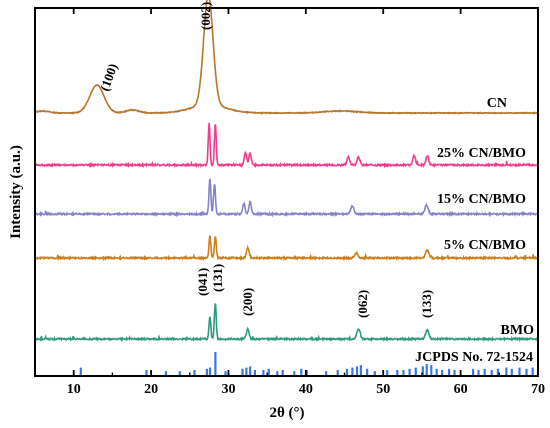  What do you see at coordinates (497, 103) in the screenshot?
I see `series-label-0: CN` at bounding box center [497, 103].